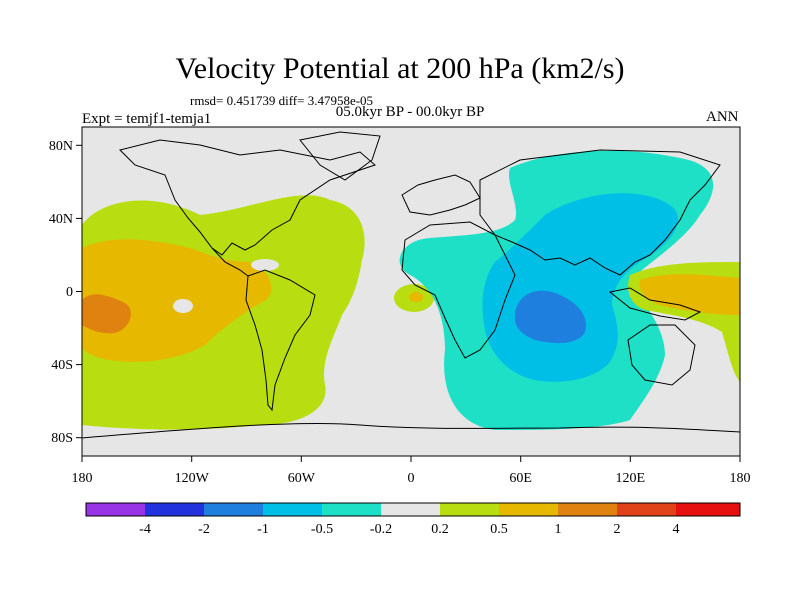  I want to click on x-tick-label-2: 60W, so click(302, 478).